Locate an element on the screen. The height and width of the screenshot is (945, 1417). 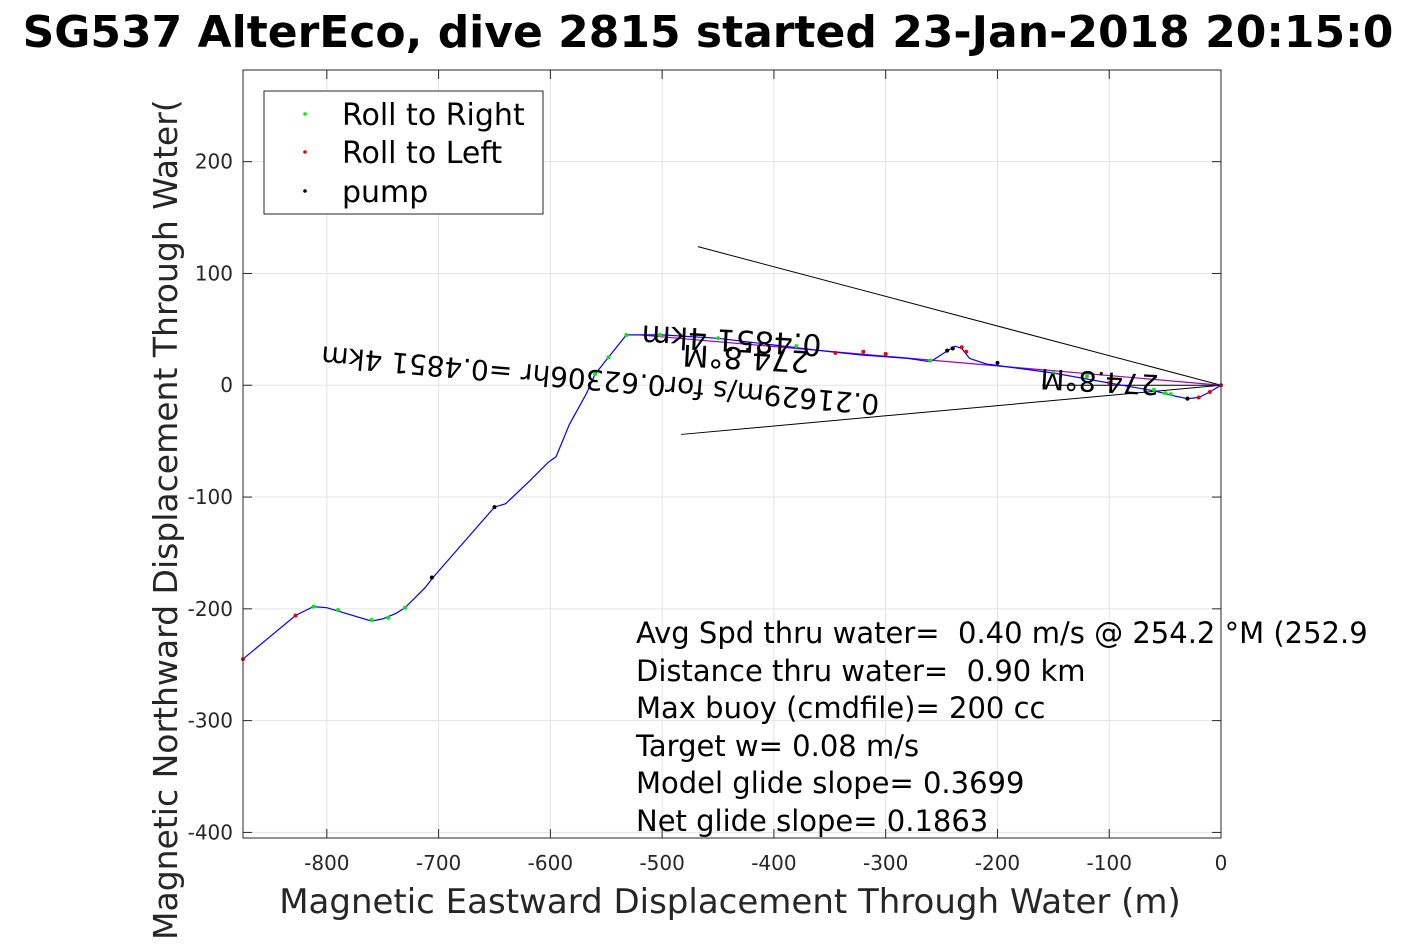
x-tick-label: -300 is located at coordinates (885, 863).